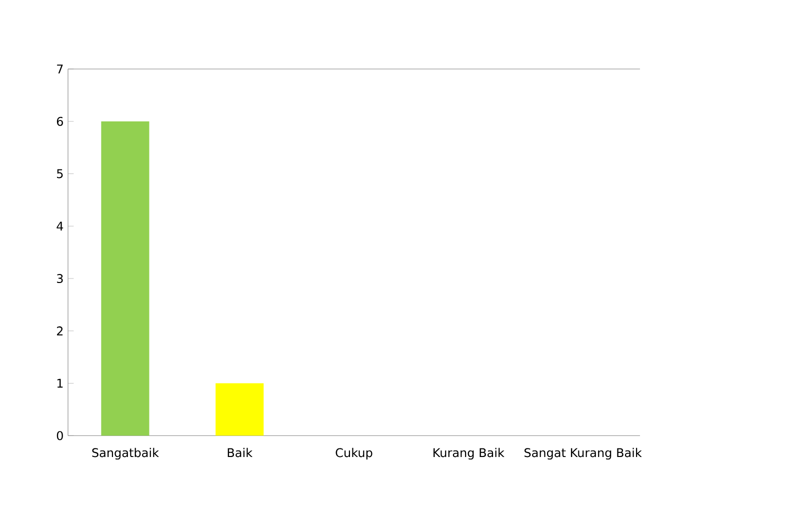 This screenshot has width=803, height=505. What do you see at coordinates (60, 69) in the screenshot?
I see `y-tick-label: 7` at bounding box center [60, 69].